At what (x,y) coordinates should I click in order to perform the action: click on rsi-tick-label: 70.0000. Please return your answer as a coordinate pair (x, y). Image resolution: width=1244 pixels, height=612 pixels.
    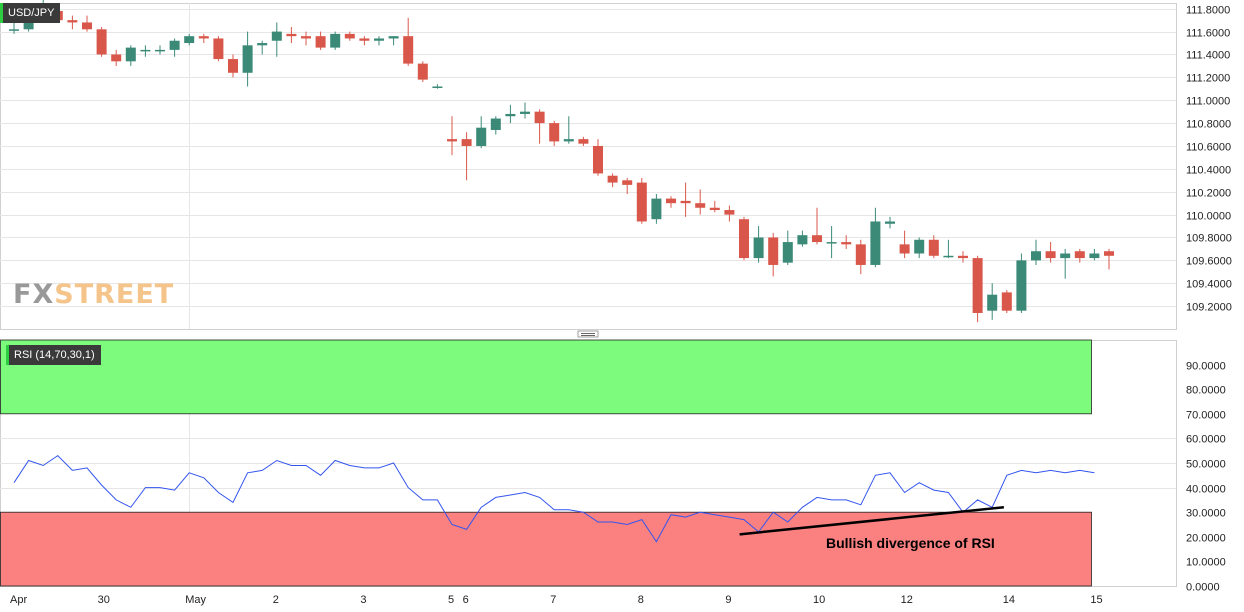
    Looking at the image, I should click on (1206, 416).